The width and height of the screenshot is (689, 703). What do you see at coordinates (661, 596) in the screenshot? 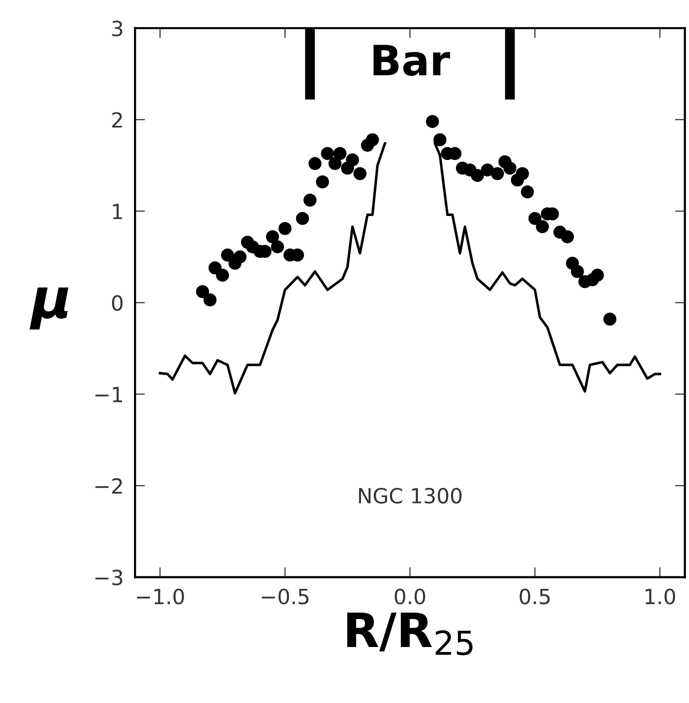
I see `x-tick-label: 1.0` at bounding box center [661, 596].